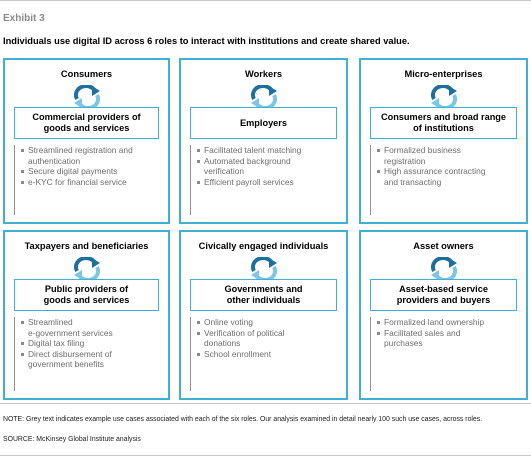  I want to click on use-case-line: Digital tax filing, so click(56, 343).